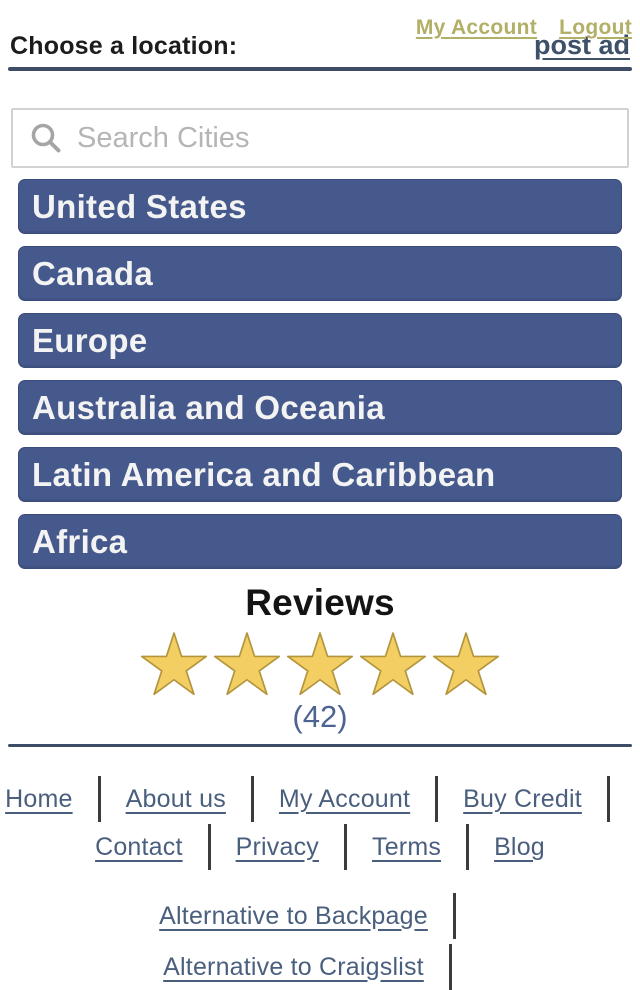  I want to click on logout-link: Logout, so click(595, 27).